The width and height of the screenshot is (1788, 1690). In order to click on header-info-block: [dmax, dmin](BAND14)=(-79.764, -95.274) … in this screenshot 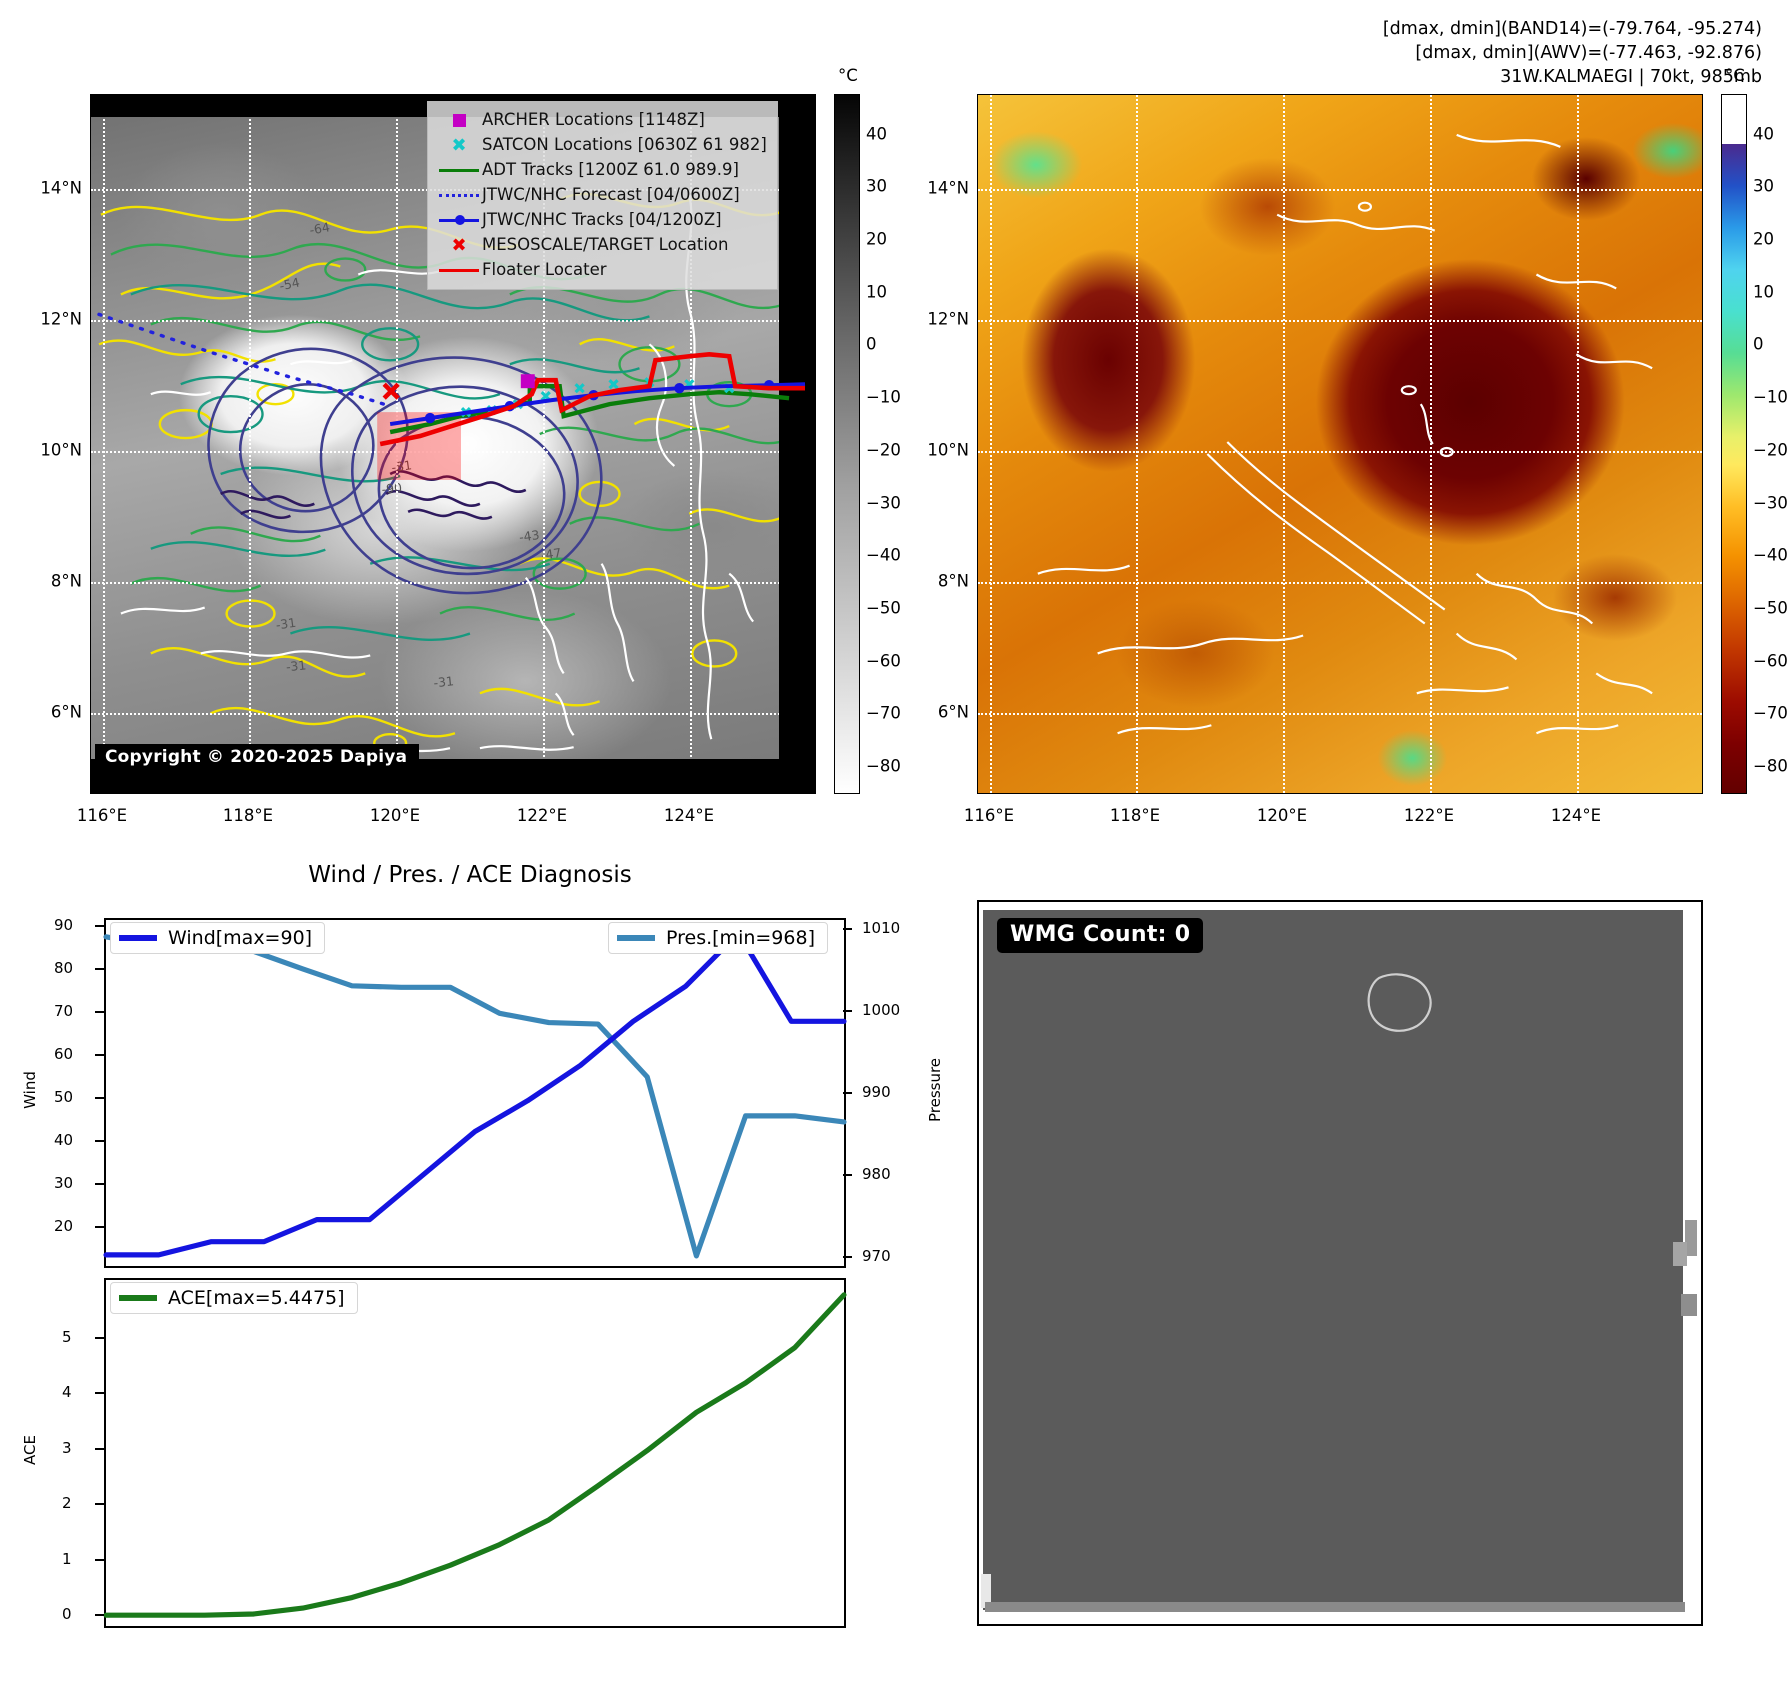, I will do `click(1572, 53)`.